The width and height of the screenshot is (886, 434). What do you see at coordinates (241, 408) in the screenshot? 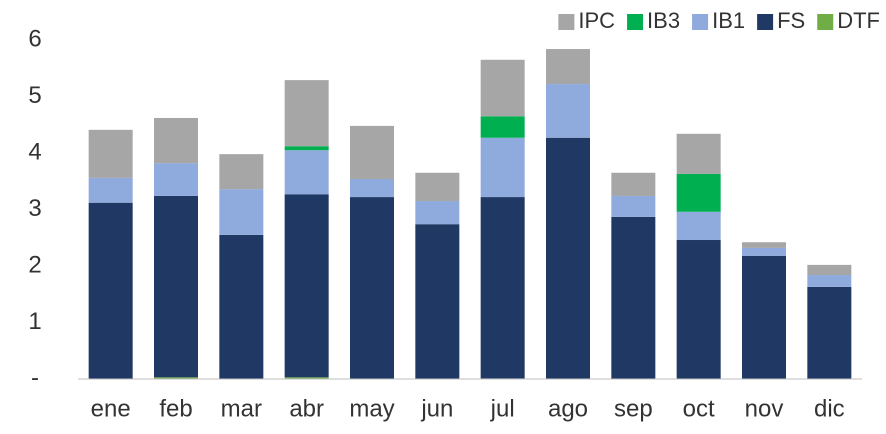
I see `x-tick-label: mar` at bounding box center [241, 408].